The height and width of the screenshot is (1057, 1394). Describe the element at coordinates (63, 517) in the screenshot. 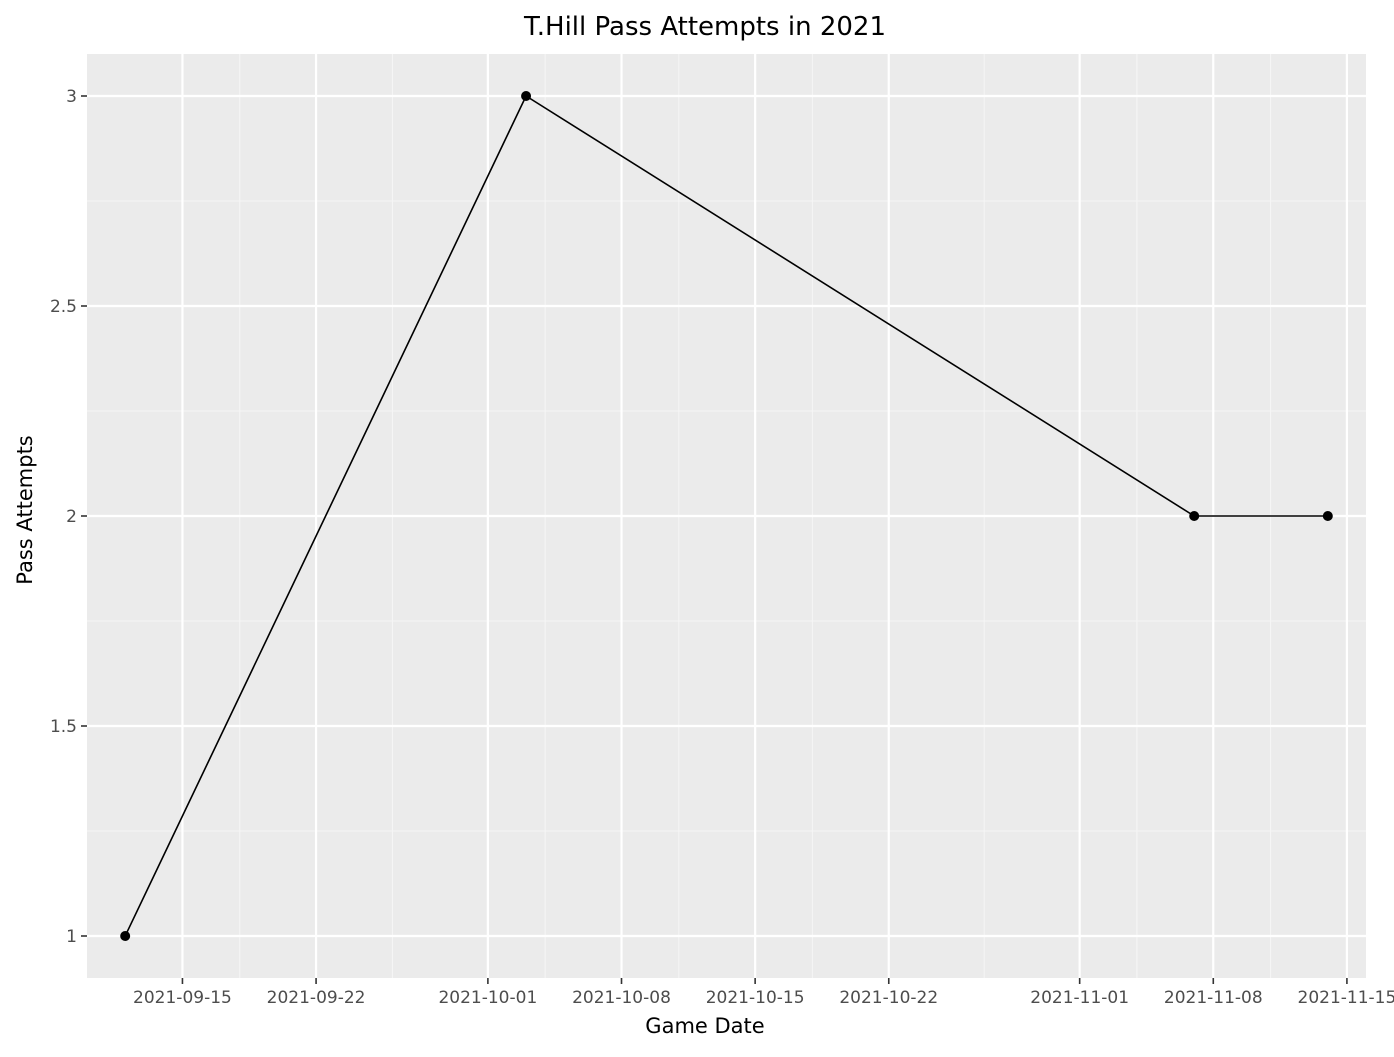

I see `y-axis-tick-labels: 1 1.5 2 2.5 3` at that location.